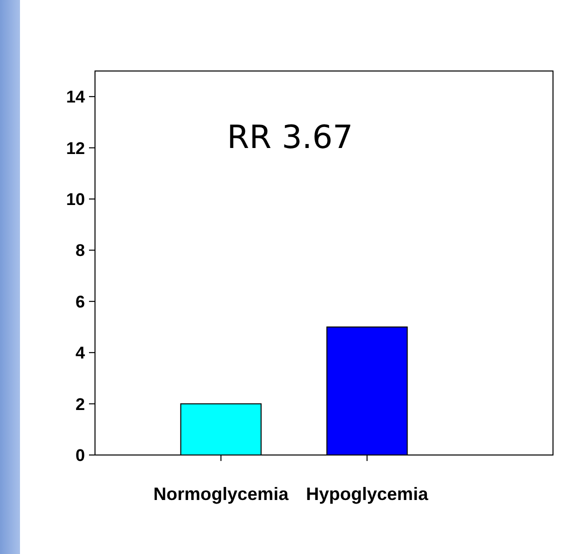 Image resolution: width=585 pixels, height=554 pixels. I want to click on y-tick-label: 12, so click(75, 148).